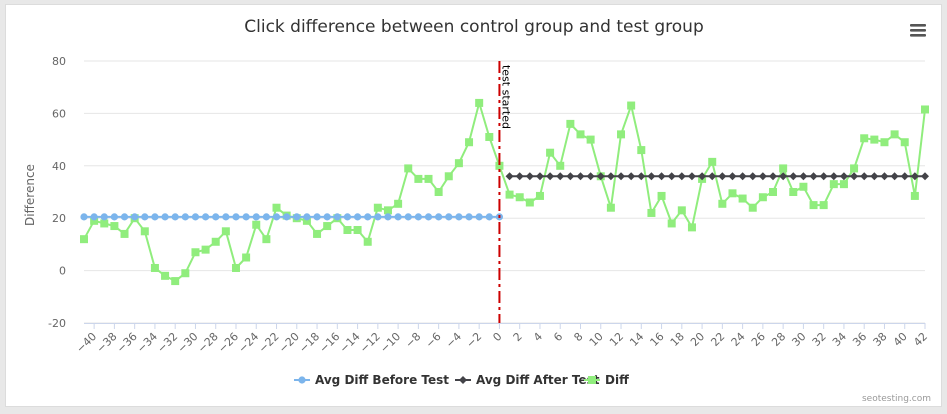 This screenshot has width=947, height=414. What do you see at coordinates (302, 380) in the screenshot?
I see `legend-marker` at bounding box center [302, 380].